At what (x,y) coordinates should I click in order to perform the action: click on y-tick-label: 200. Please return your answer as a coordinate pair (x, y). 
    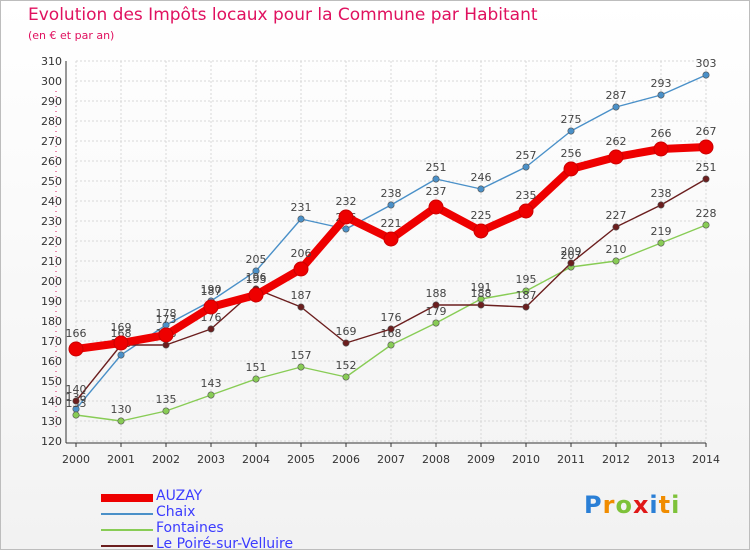
    Looking at the image, I should click on (51, 281).